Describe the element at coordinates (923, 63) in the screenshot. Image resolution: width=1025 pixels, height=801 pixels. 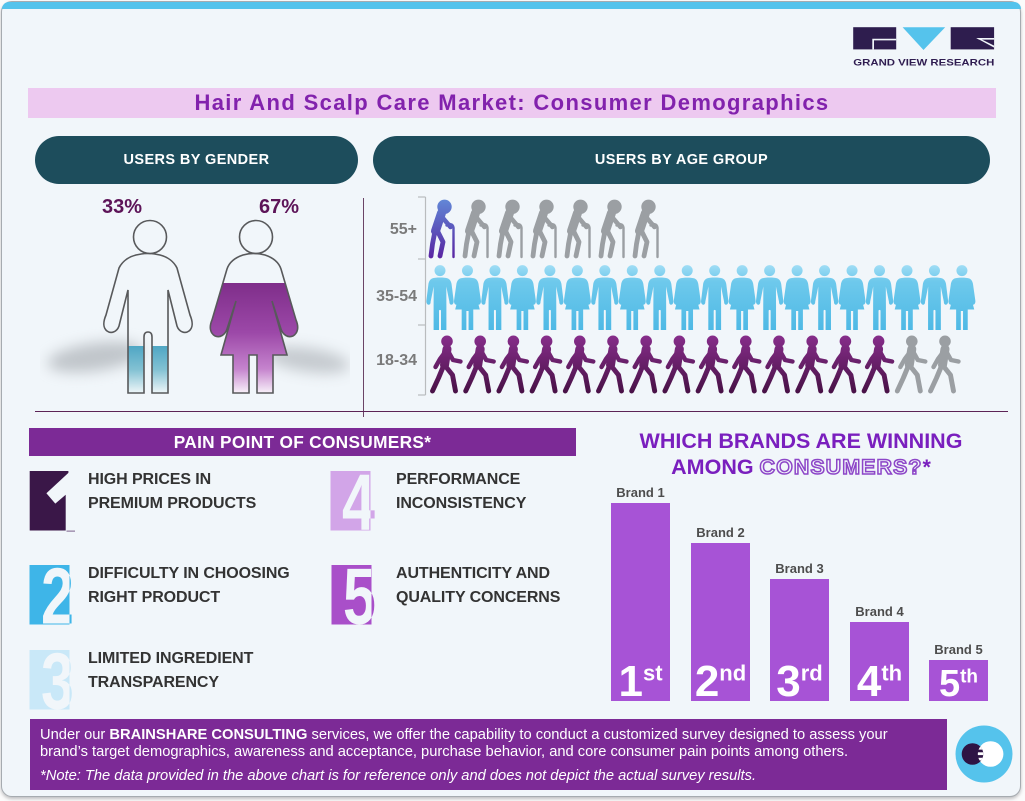
I see `svg-text: GRAND VIEW RESEARCH` at that location.